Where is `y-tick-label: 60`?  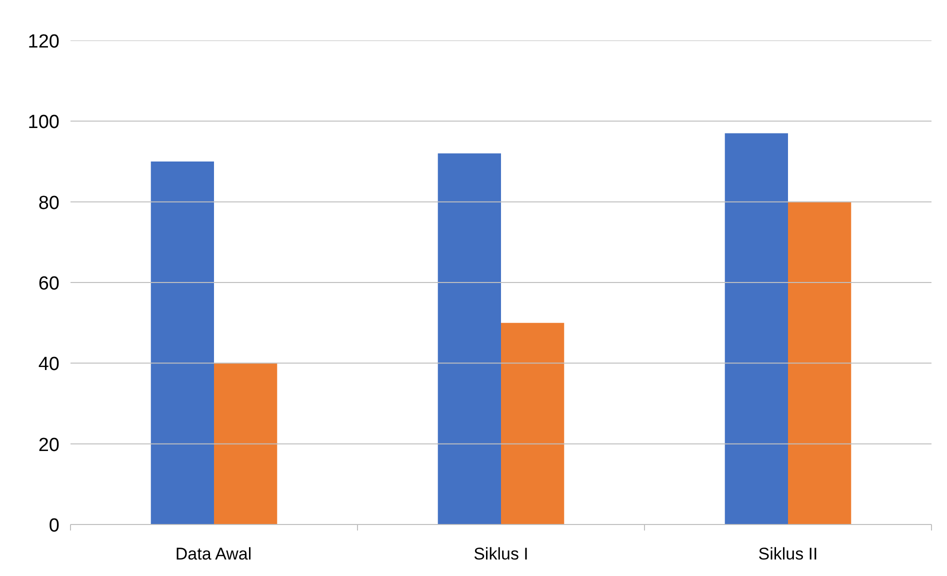 y-tick-label: 60 is located at coordinates (49, 284).